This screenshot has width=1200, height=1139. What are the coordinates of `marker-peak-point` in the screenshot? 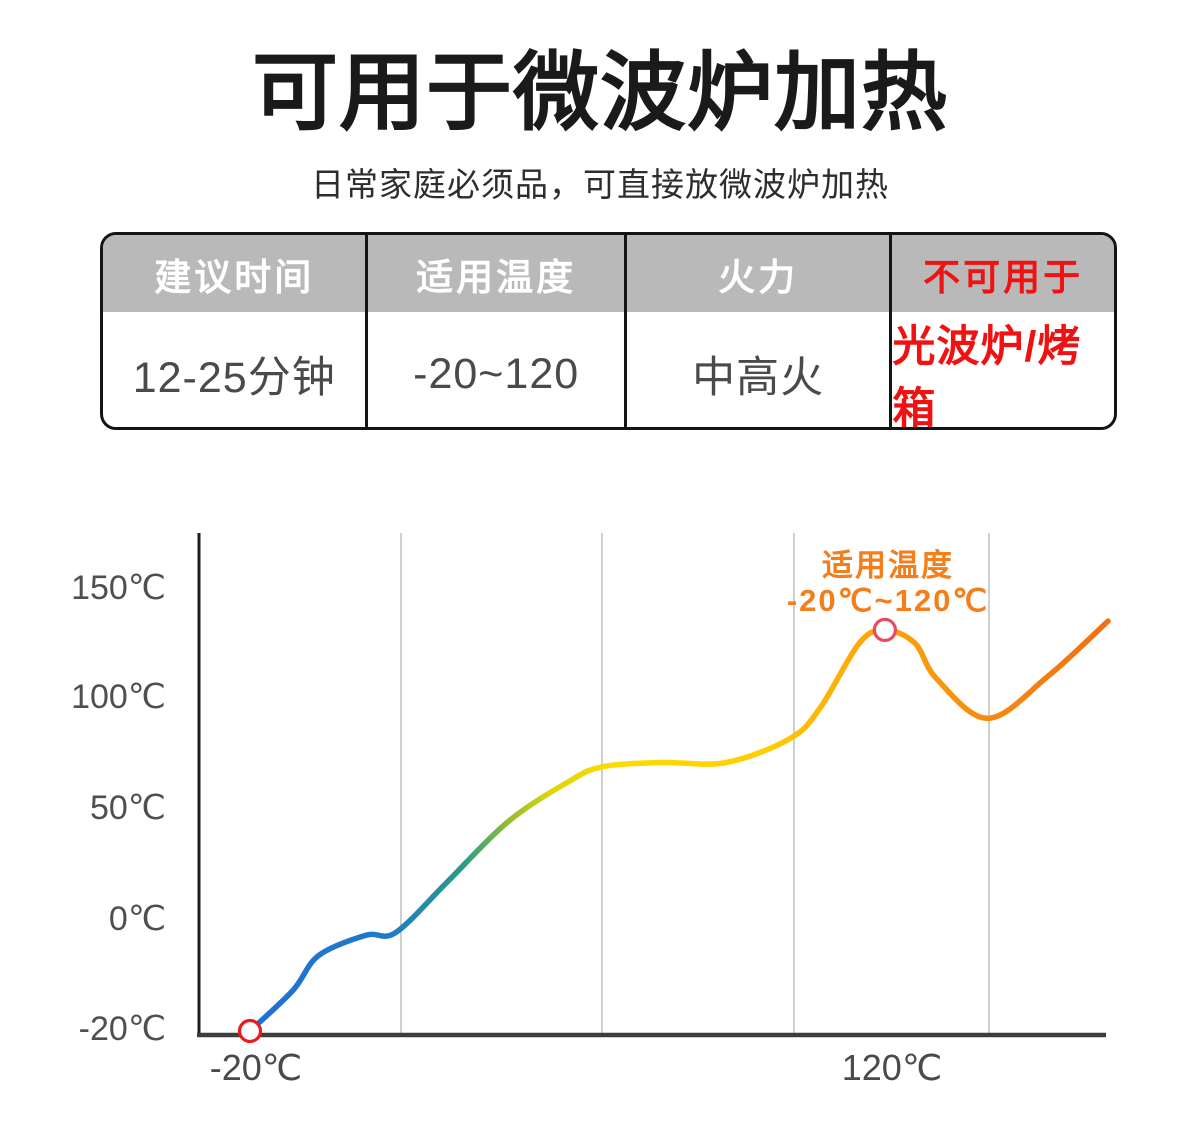 It's located at (885, 630).